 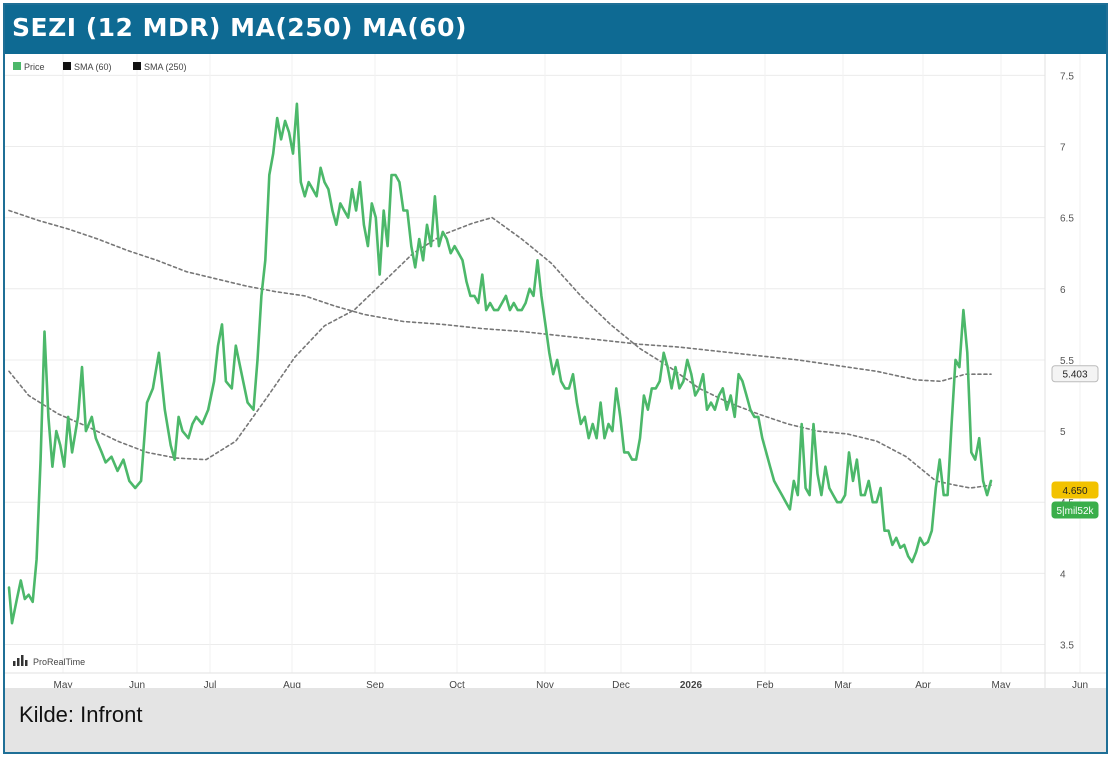 What do you see at coordinates (923, 684) in the screenshot?
I see `x-tick-label: Apr` at bounding box center [923, 684].